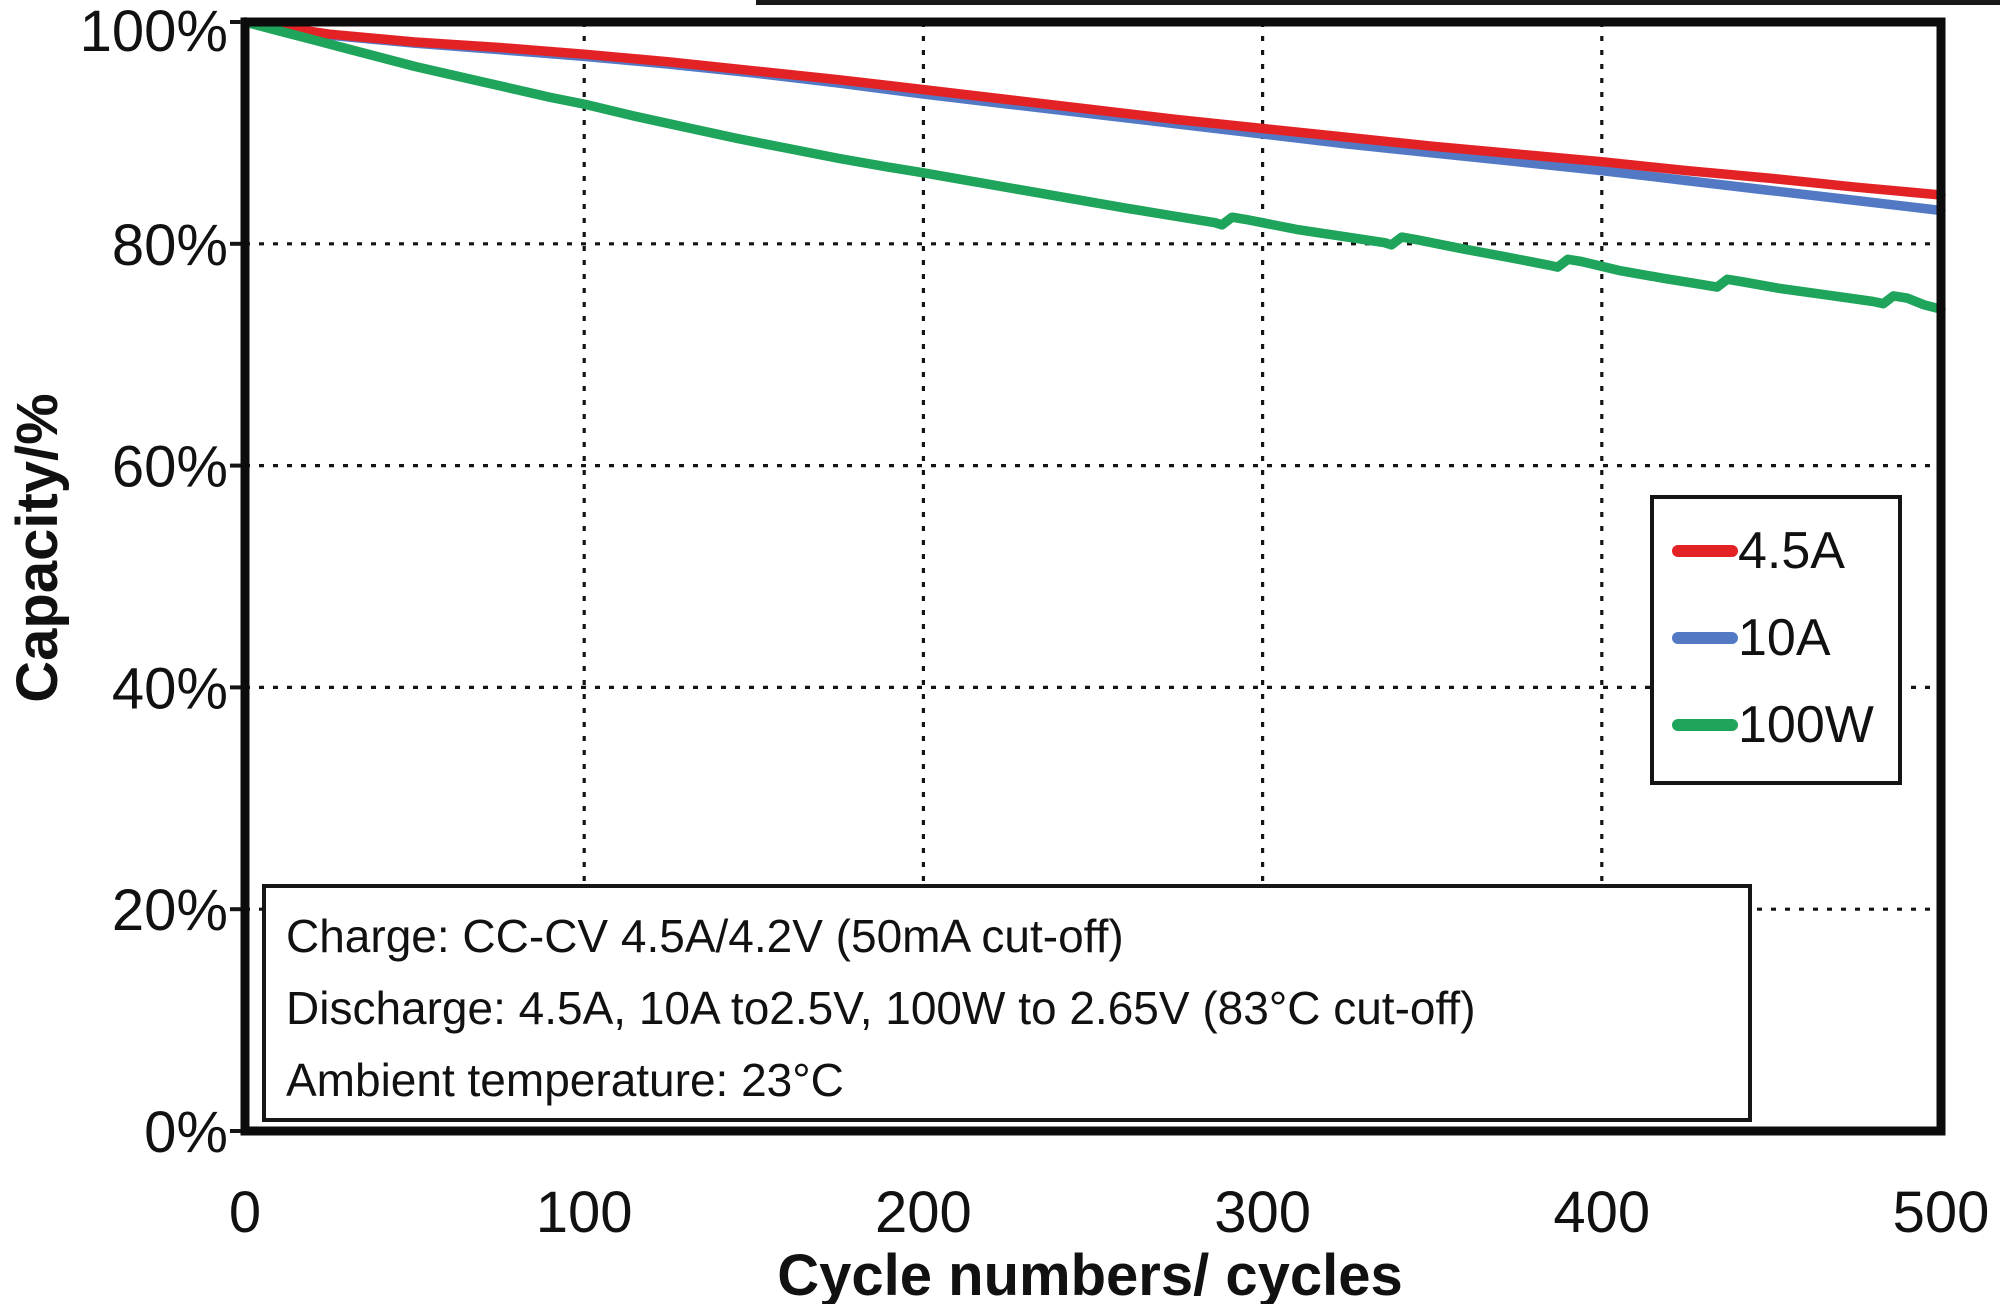 The height and width of the screenshot is (1304, 2000). Describe the element at coordinates (186, 1132) in the screenshot. I see `y-tick-label-0%: 0%` at that location.